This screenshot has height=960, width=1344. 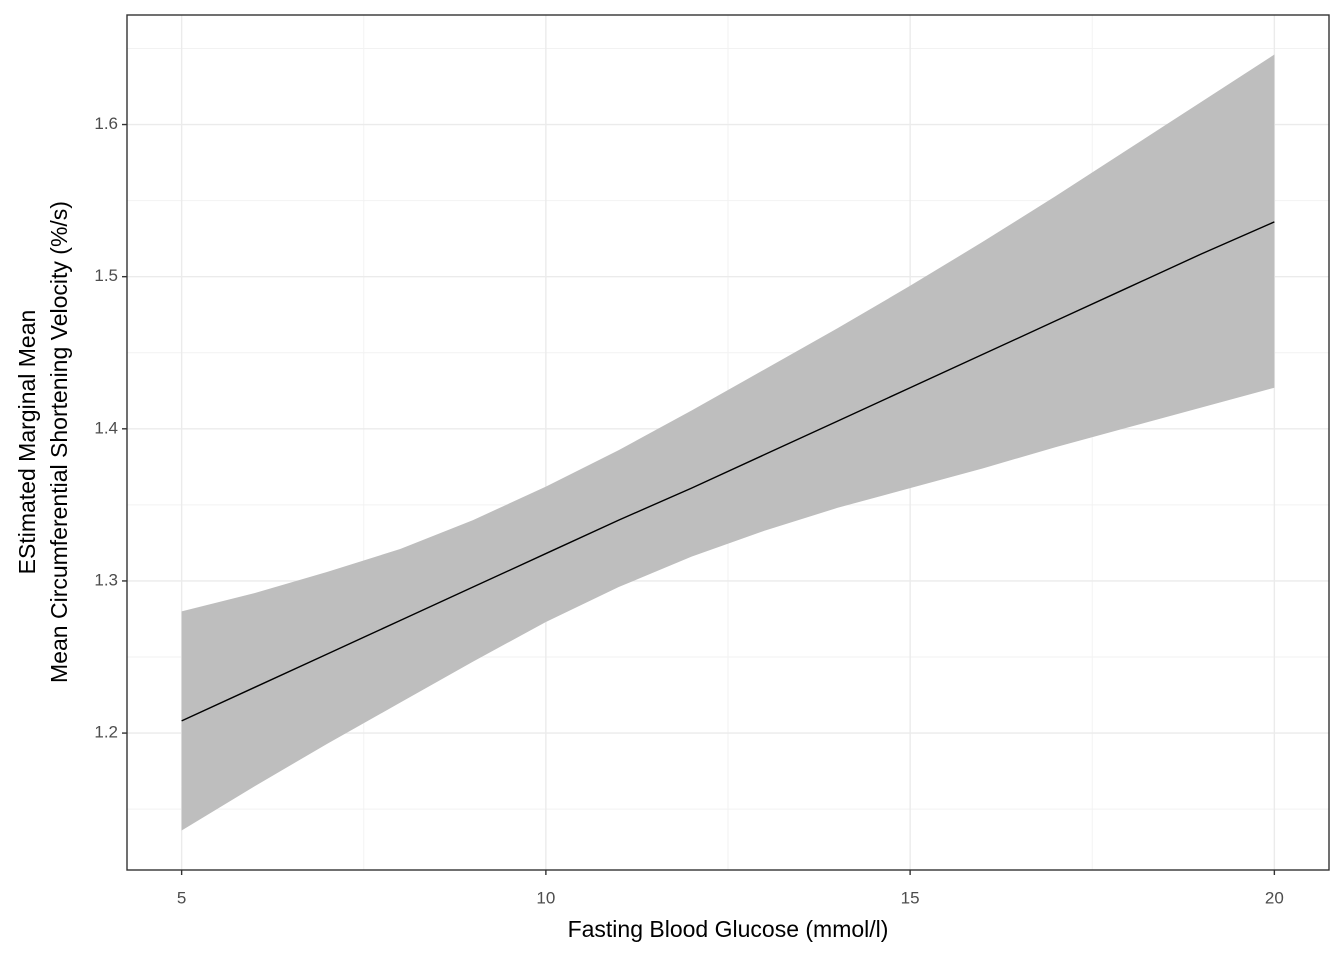 I want to click on y-tick-label: 1.3, so click(x=106, y=579).